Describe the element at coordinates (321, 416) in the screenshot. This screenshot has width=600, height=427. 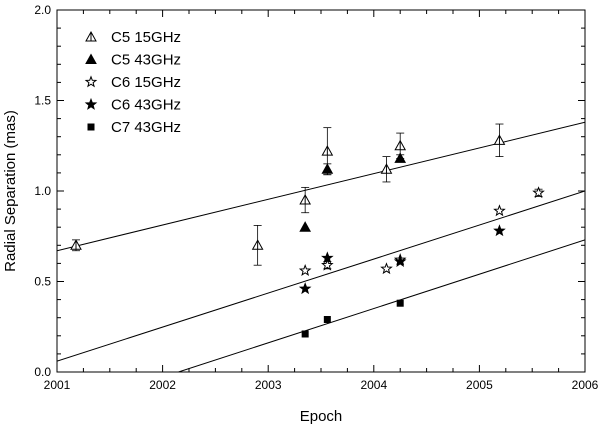
I see `x-axis-title: Epoch` at that location.